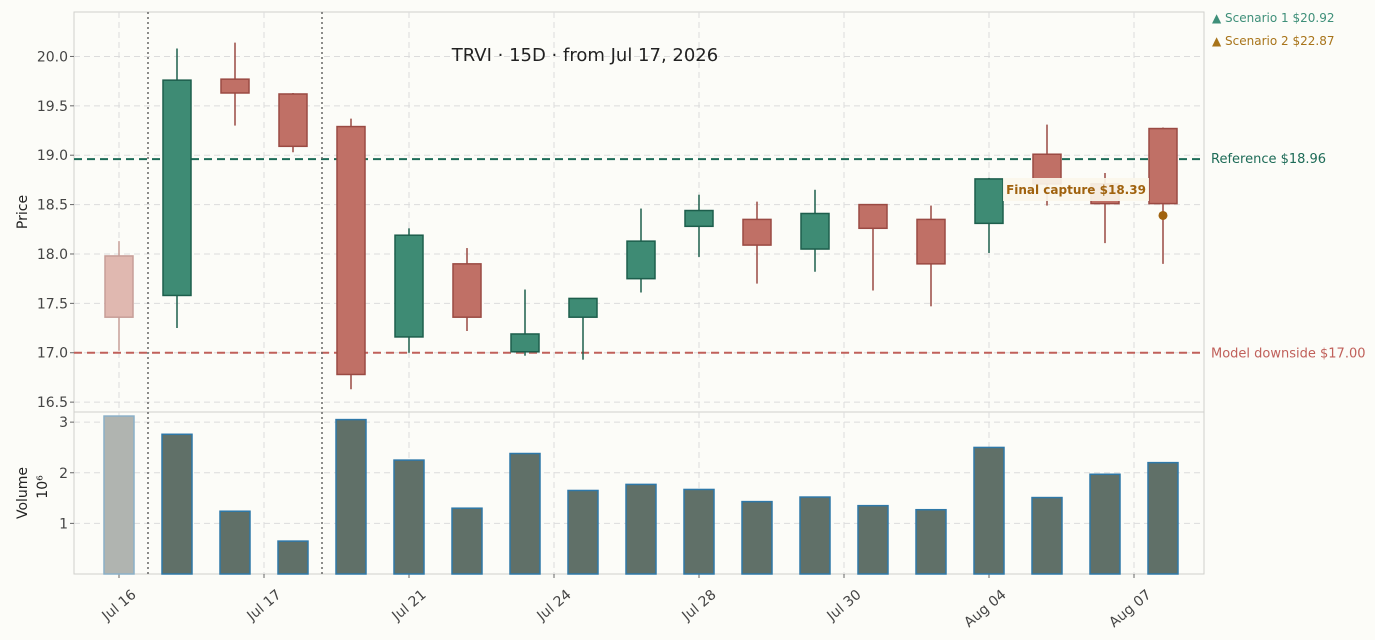  I want to click on price-tick-label: 17.5, so click(52, 304).